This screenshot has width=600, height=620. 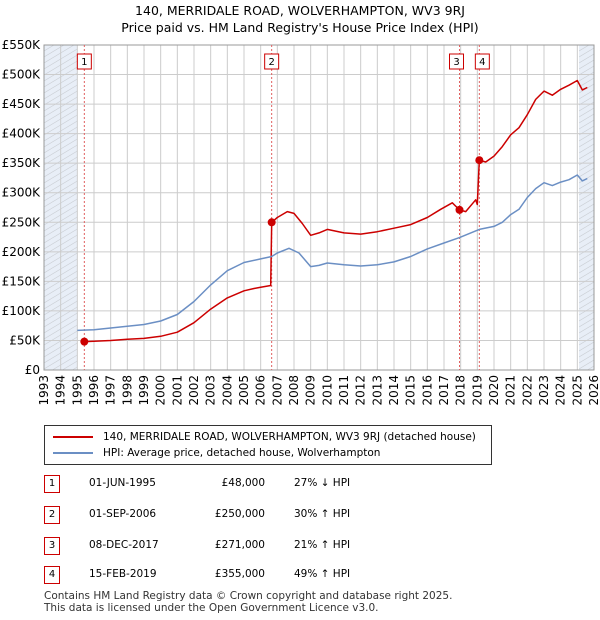 What do you see at coordinates (73, 453) in the screenshot?
I see `legend-hpi-swatch` at bounding box center [73, 453].